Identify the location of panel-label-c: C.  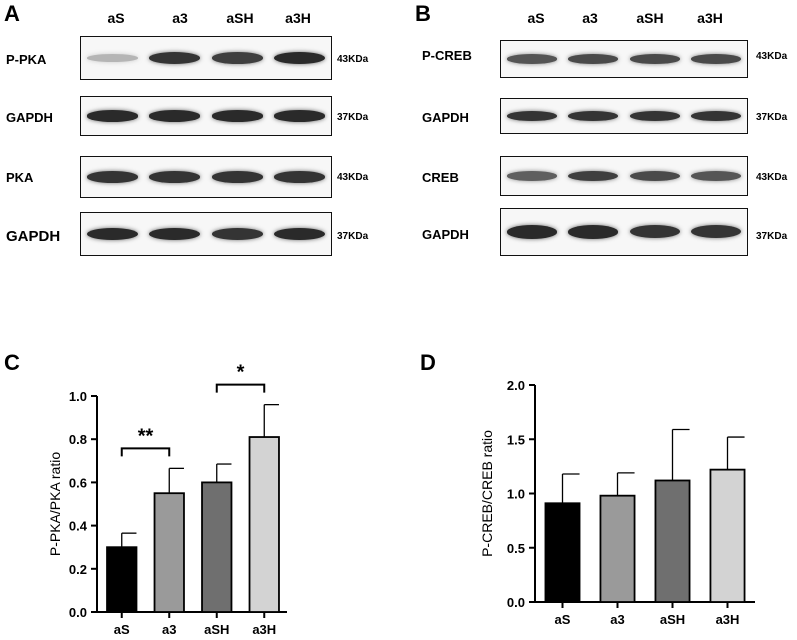
(12, 362).